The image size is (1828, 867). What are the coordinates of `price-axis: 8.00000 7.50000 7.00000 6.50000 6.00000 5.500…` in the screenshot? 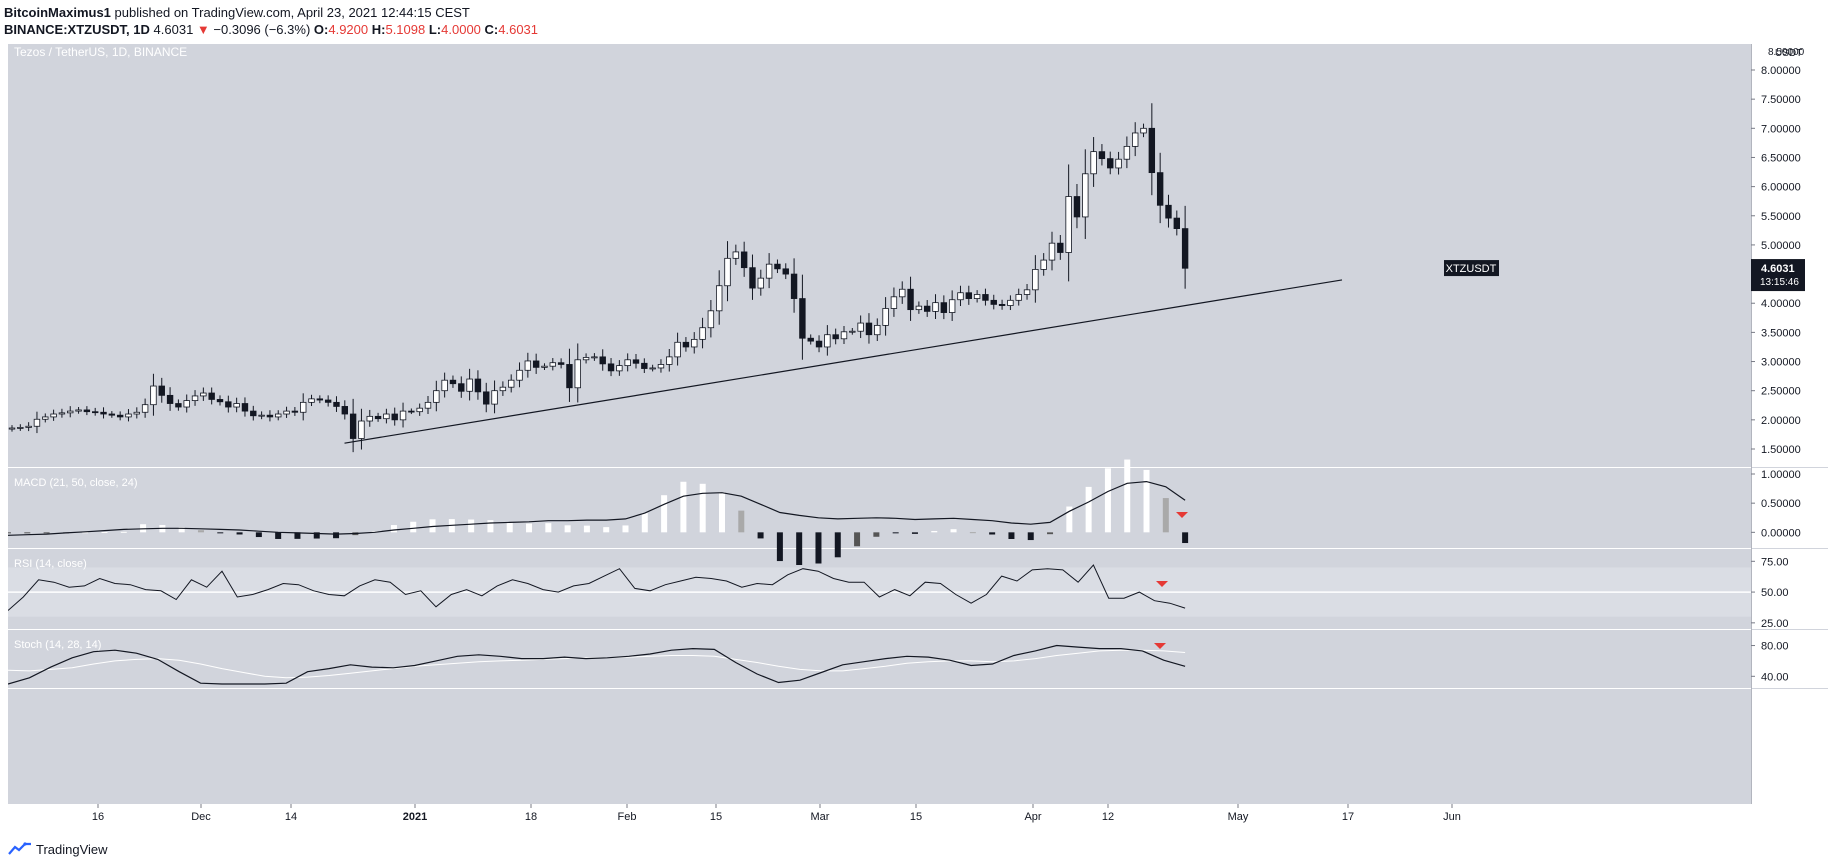 It's located at (1789, 424).